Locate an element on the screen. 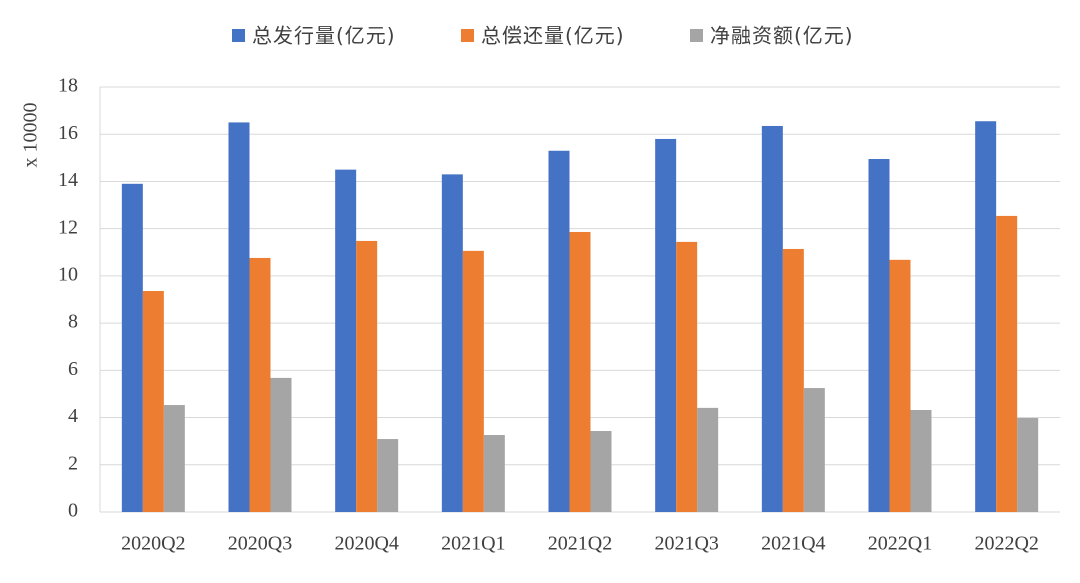 The image size is (1080, 583). x-tick-label: 2021Q2 is located at coordinates (580, 544).